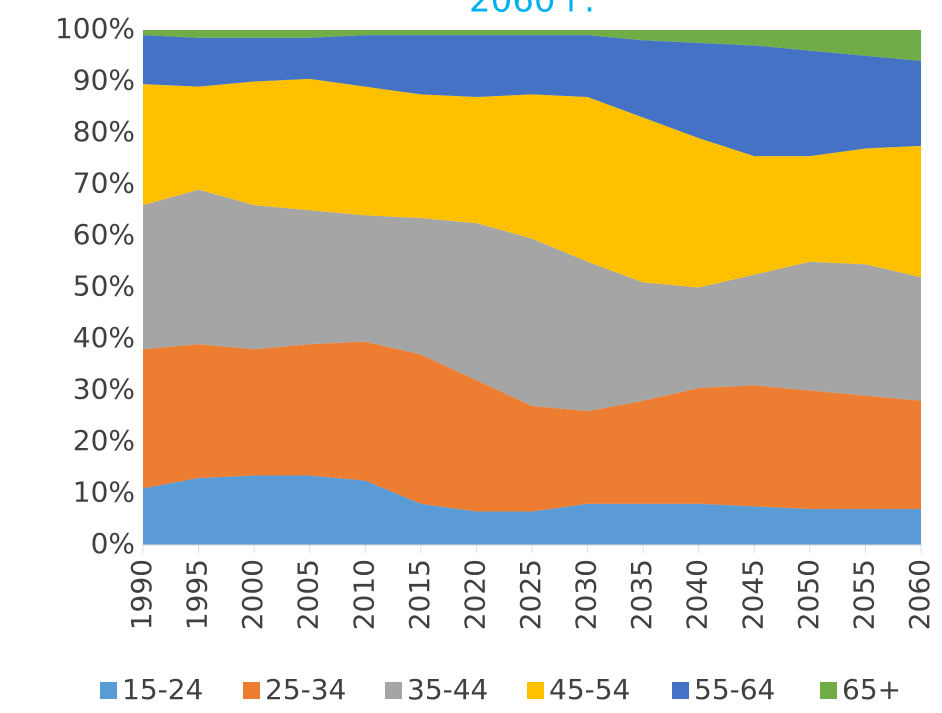 Image resolution: width=942 pixels, height=713 pixels. What do you see at coordinates (752, 594) in the screenshot?
I see `x-tick-label: 2045` at bounding box center [752, 594].